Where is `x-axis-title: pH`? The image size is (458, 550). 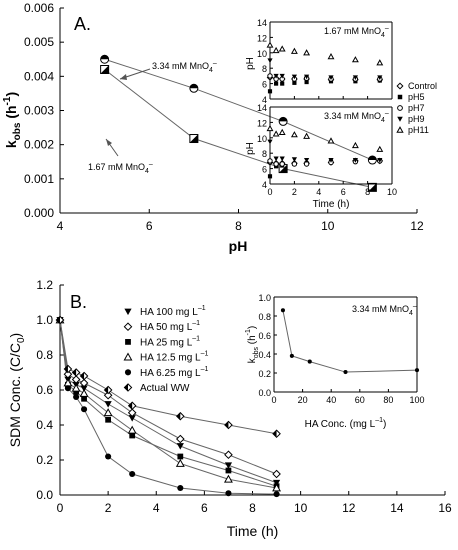
x-axis-title: pH is located at coordinates (238, 246).